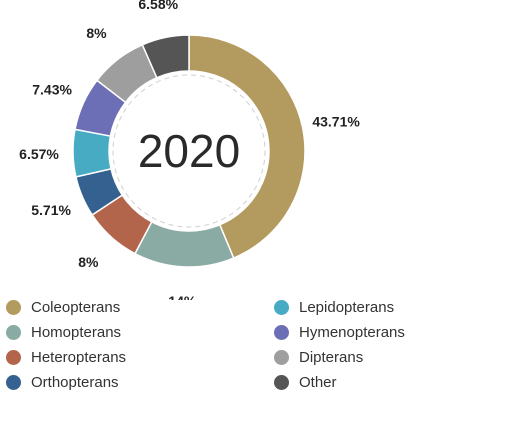 The height and width of the screenshot is (425, 512). What do you see at coordinates (76, 332) in the screenshot?
I see `legend-label: Homopterans` at bounding box center [76, 332].